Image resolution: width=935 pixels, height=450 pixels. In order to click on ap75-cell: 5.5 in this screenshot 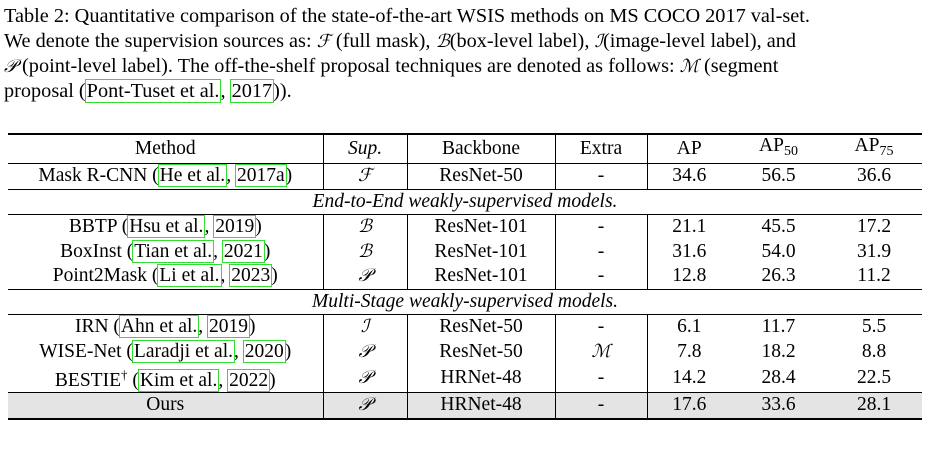, I will do `click(874, 327)`.